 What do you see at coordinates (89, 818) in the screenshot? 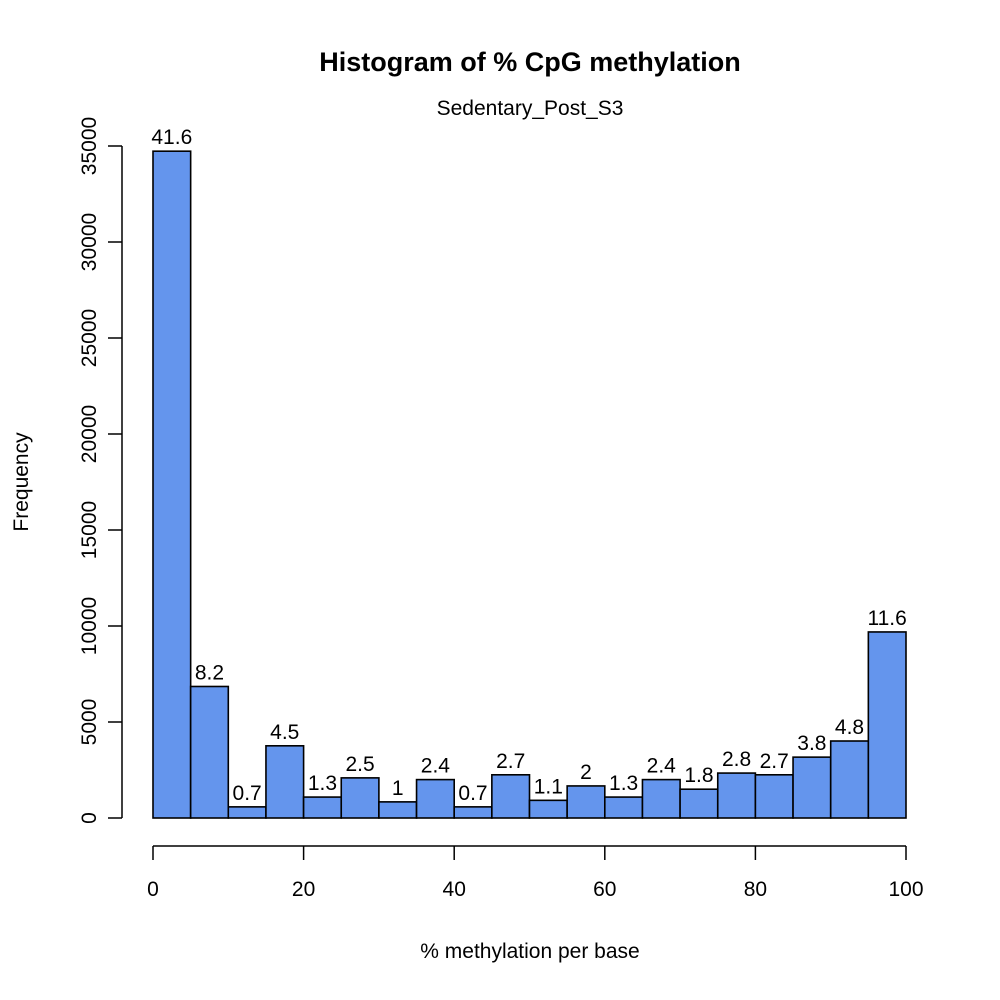
I see `y-tick-label: 0` at bounding box center [89, 818].